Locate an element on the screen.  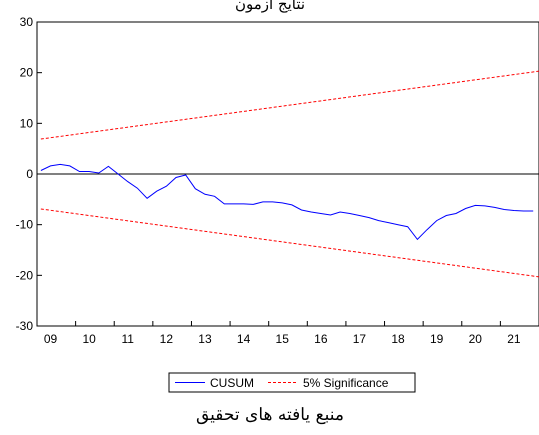
y-axis: 30 20 10 0 -10 -20 -30 is located at coordinates (29, 174).